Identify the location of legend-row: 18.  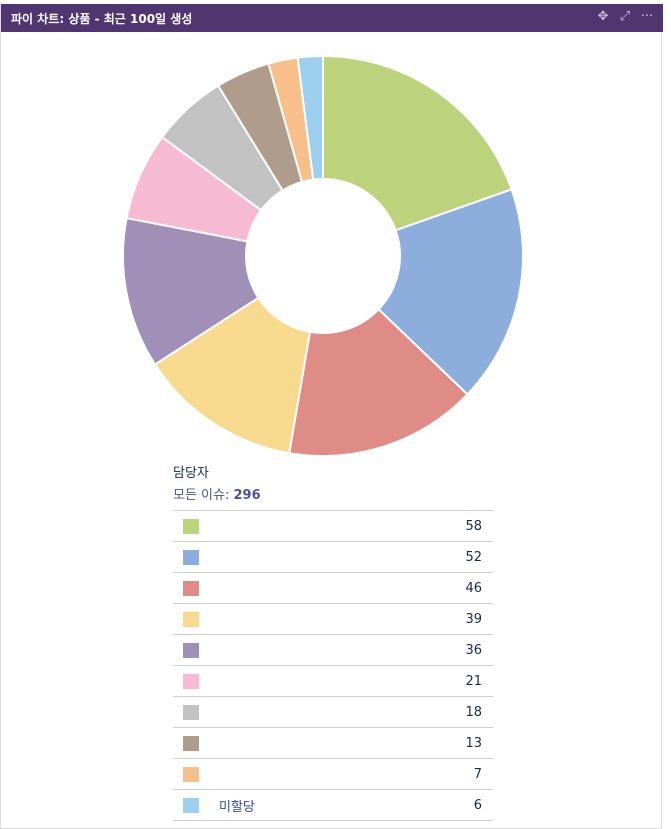
(333, 712).